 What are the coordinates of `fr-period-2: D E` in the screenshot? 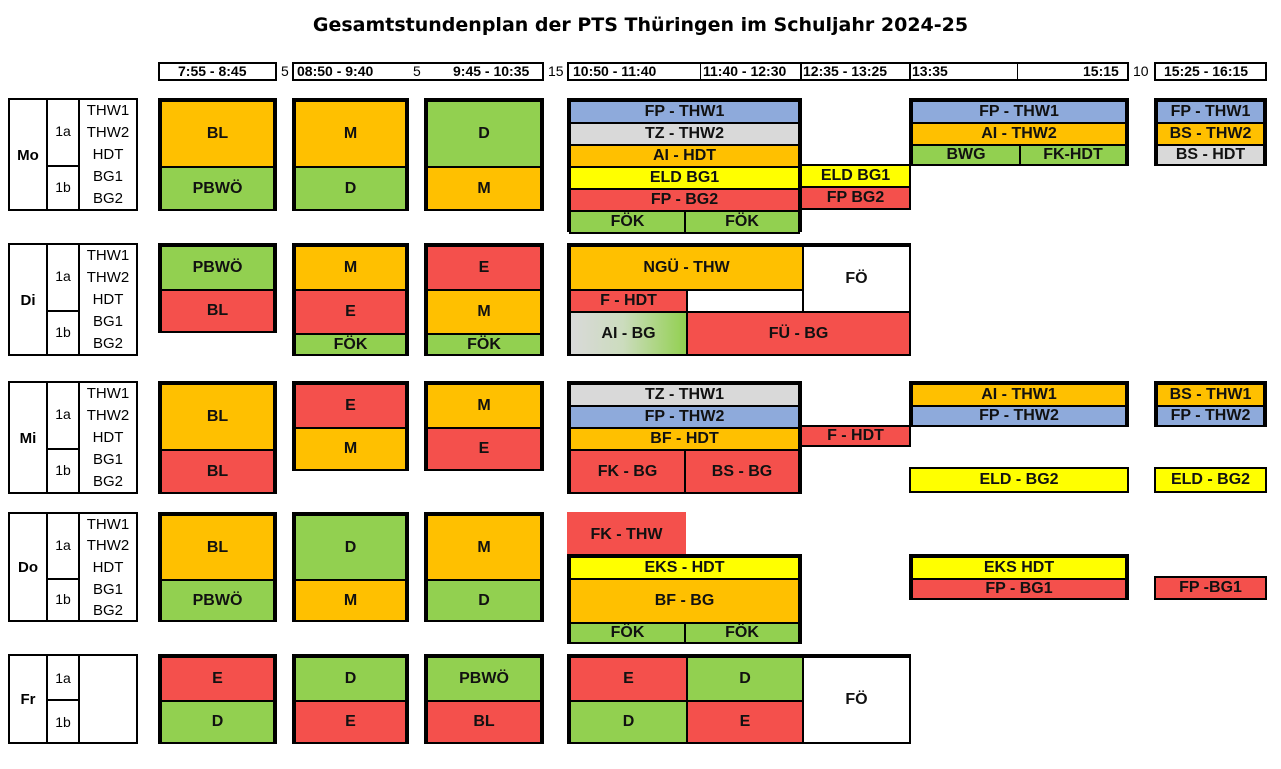 It's located at (350, 699).